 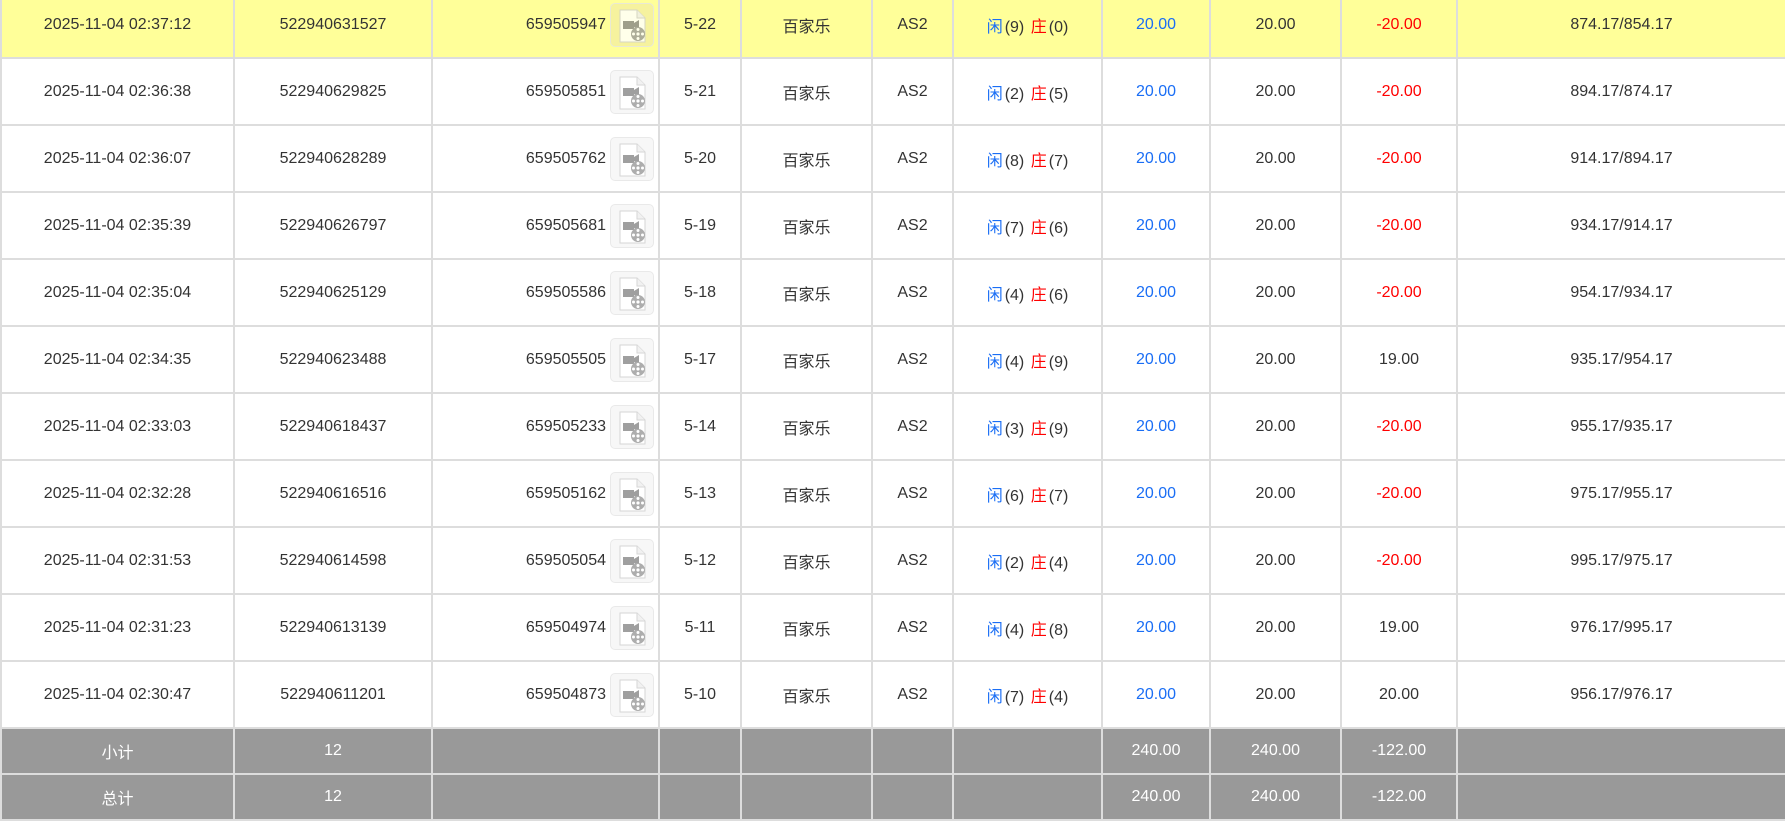 I want to click on round-number: 659505947, so click(x=565, y=24).